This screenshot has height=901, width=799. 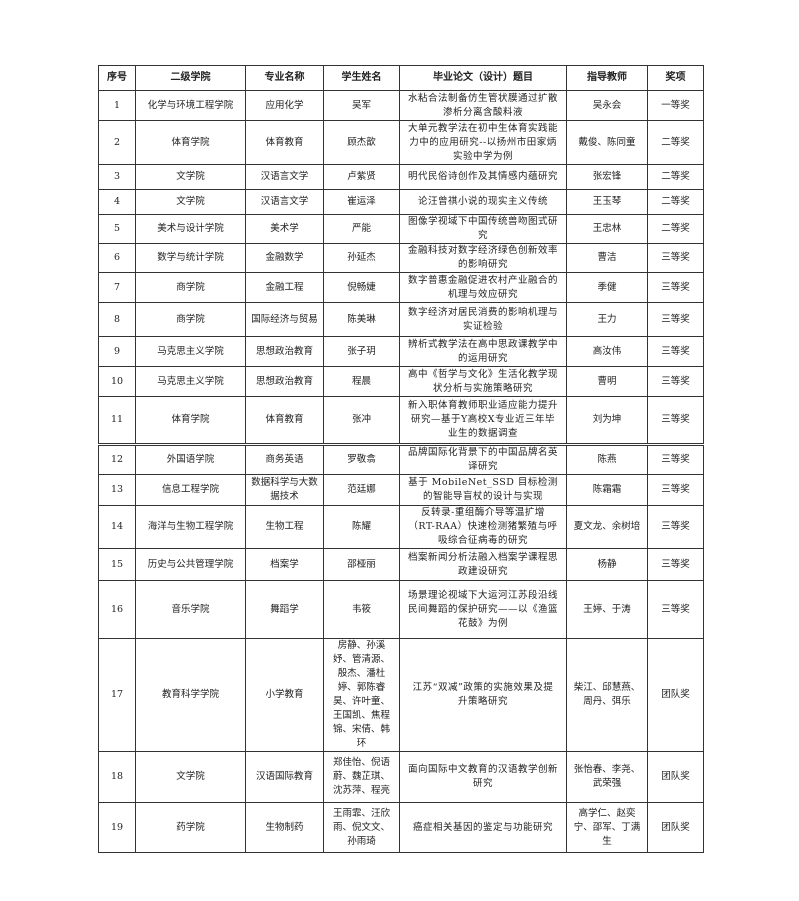 I want to click on advisor-cell: 杨静, so click(x=607, y=564).